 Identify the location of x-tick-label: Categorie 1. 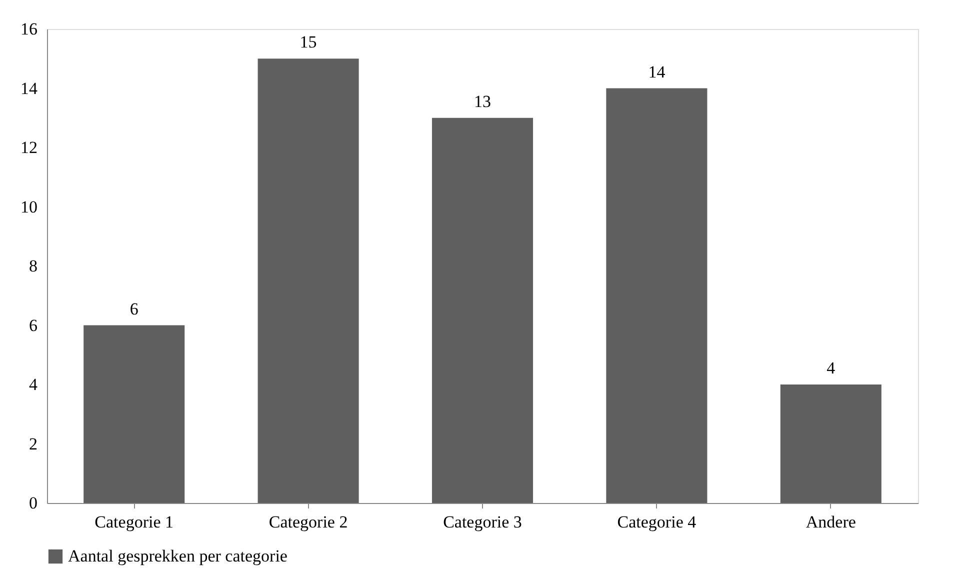
(134, 522).